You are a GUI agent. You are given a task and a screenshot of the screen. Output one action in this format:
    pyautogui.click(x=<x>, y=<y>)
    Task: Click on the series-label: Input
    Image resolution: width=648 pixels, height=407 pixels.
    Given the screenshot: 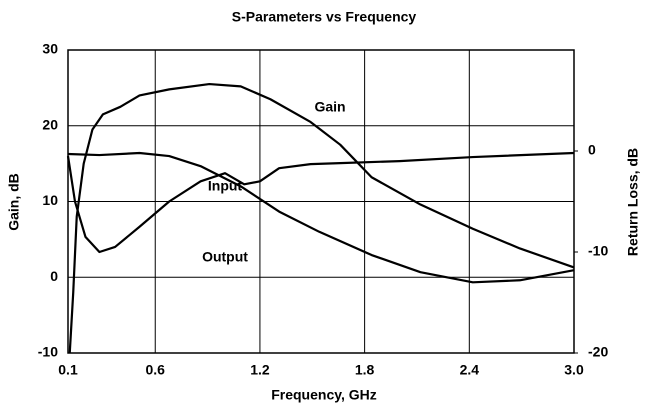 What is the action you would take?
    pyautogui.click(x=225, y=186)
    